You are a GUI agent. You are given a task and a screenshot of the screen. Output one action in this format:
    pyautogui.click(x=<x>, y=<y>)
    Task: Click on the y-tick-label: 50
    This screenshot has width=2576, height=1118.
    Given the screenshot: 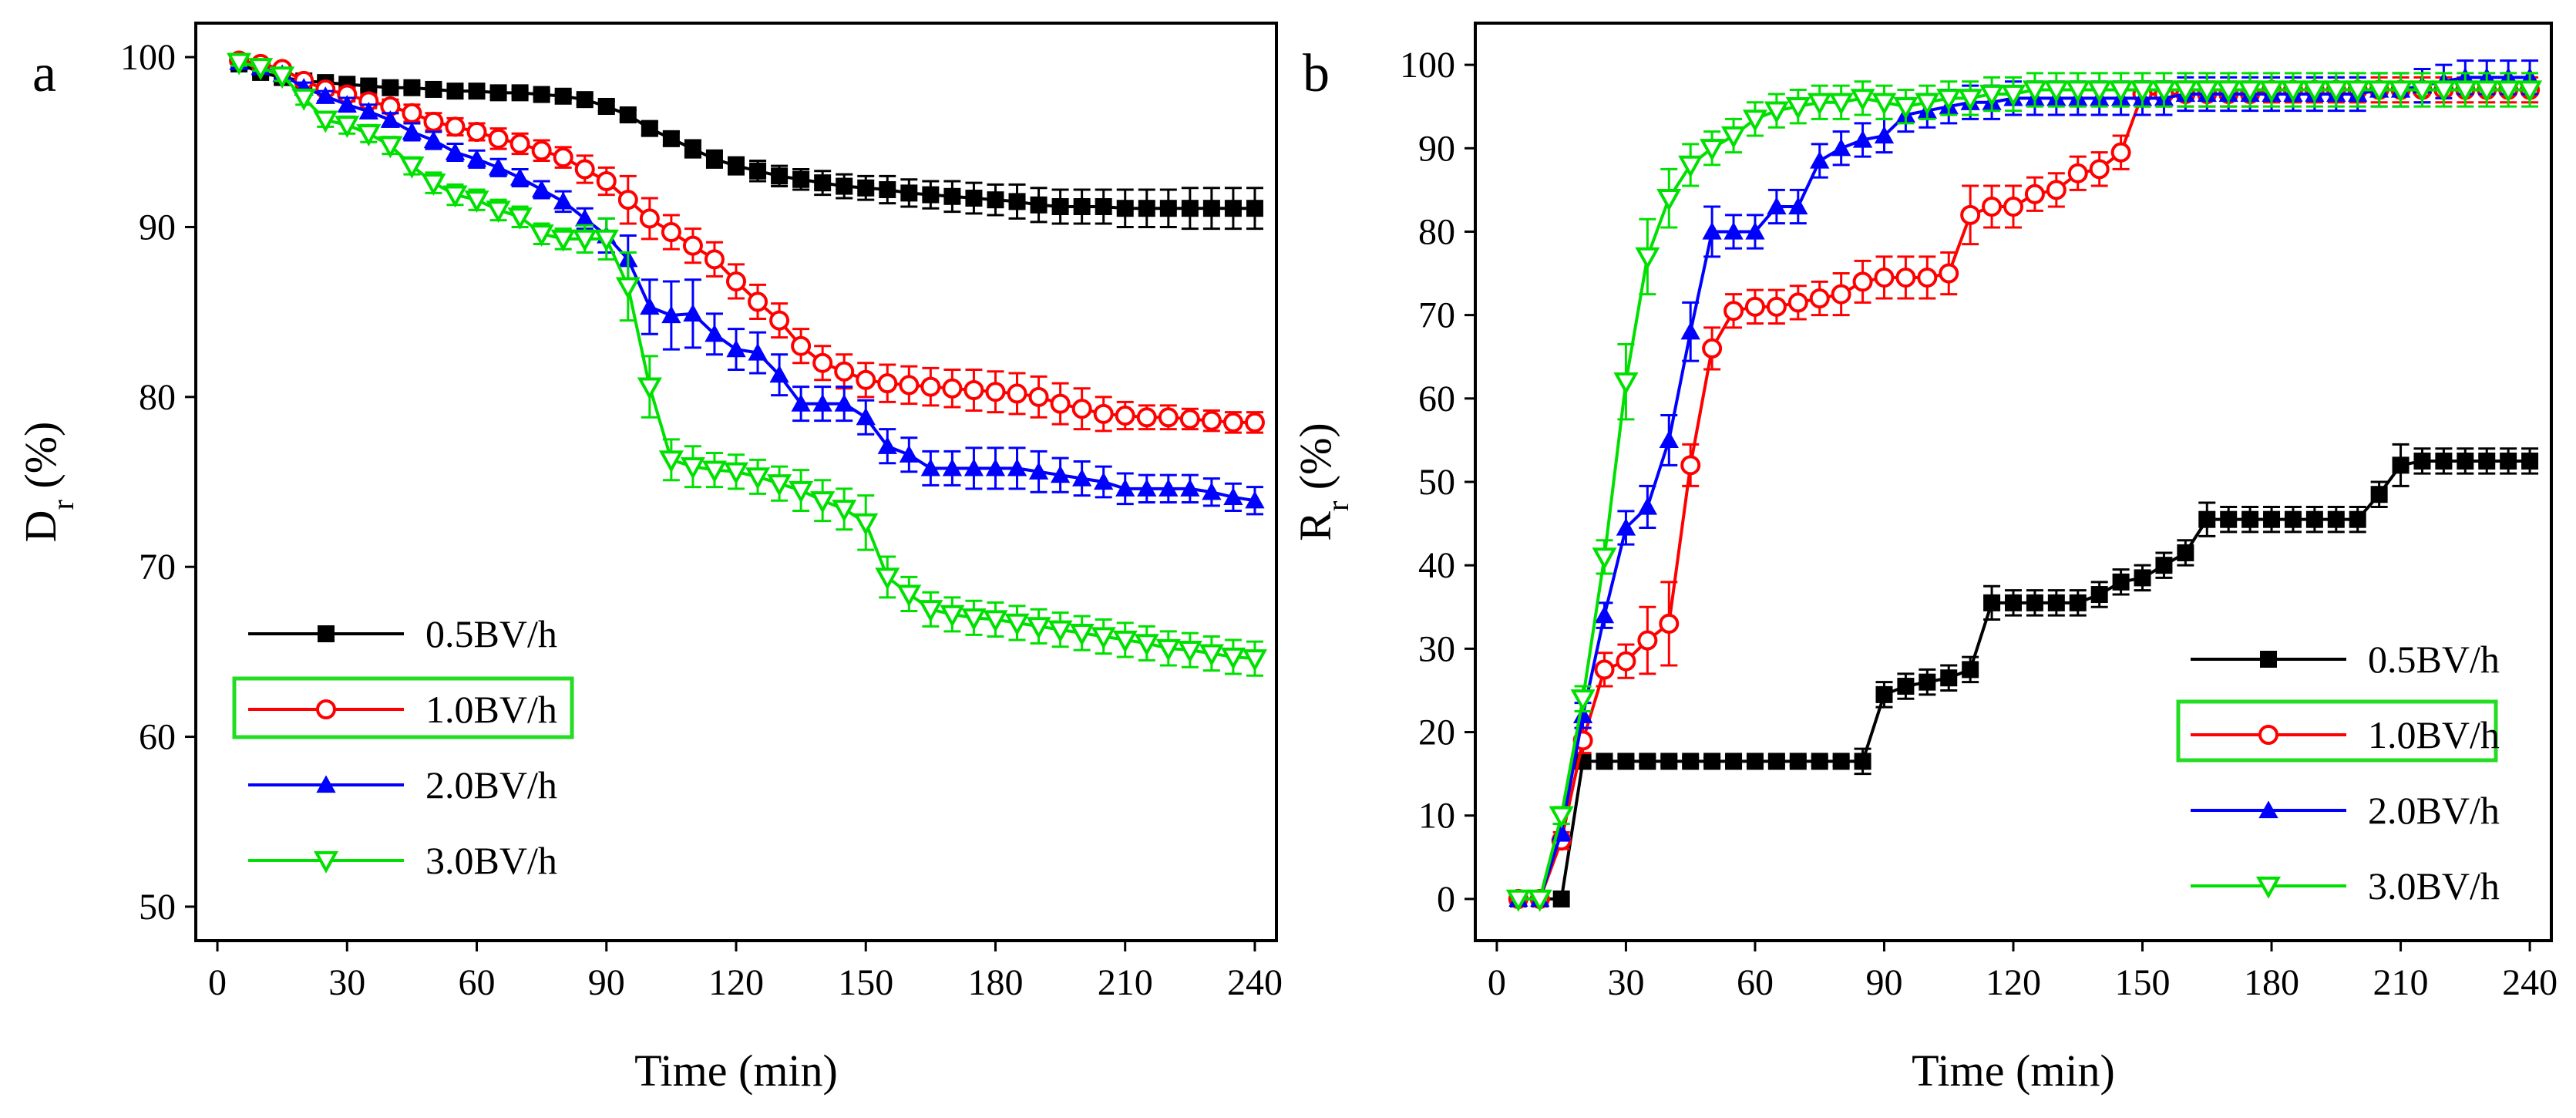 What is the action you would take?
    pyautogui.click(x=1436, y=482)
    